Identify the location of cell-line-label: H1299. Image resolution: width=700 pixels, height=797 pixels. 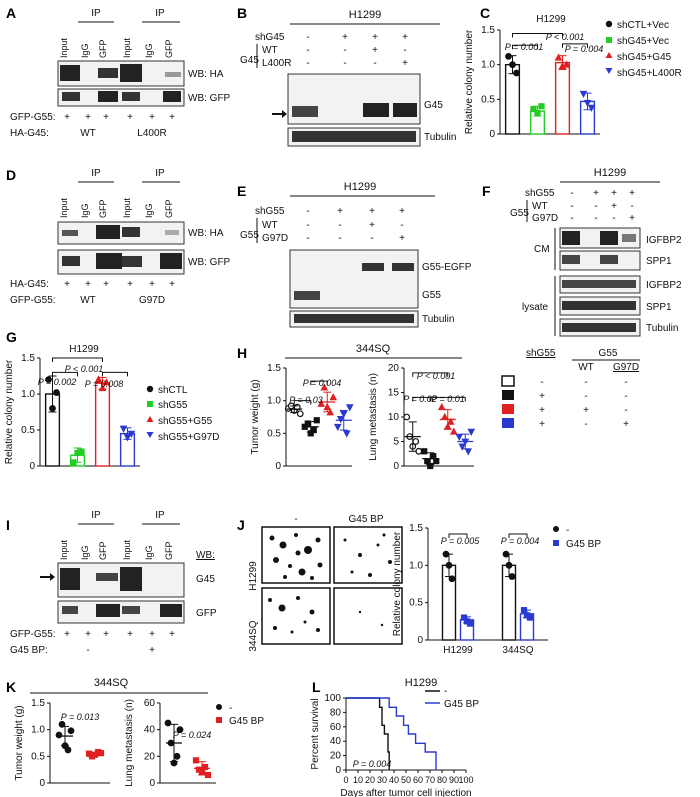
(610, 173).